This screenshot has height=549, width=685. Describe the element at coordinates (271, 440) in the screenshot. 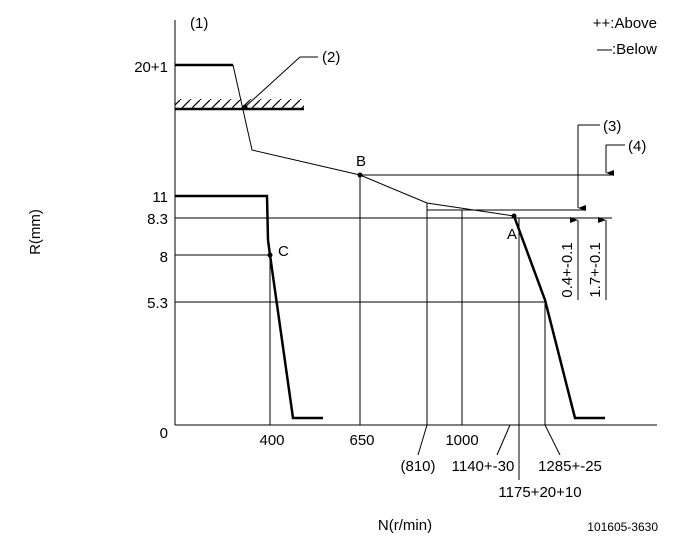

I see `x-label: 400` at that location.